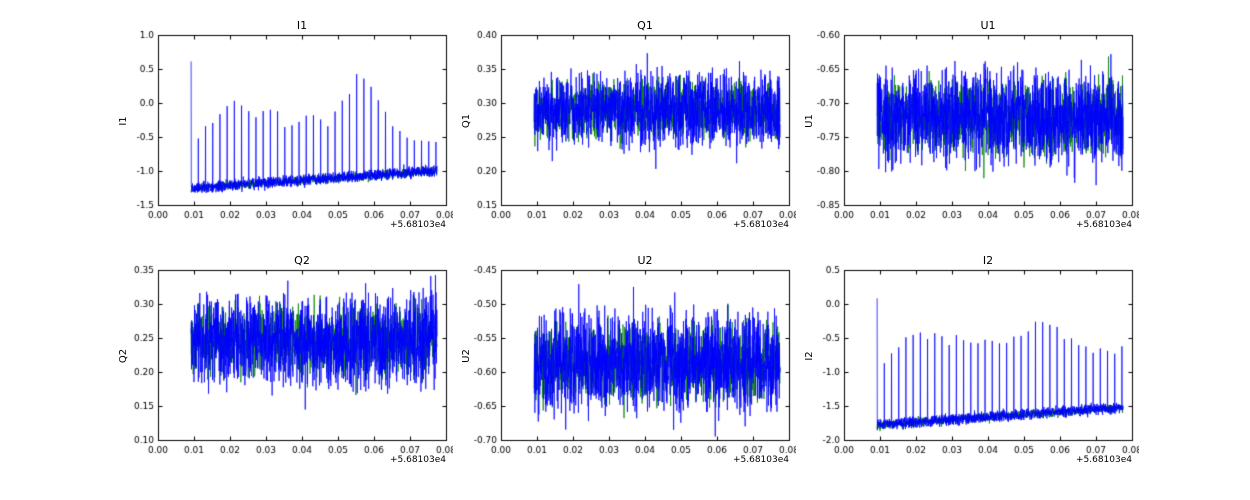 The height and width of the screenshot is (500, 1250). I want to click on plot-title: I1, so click(302, 25).